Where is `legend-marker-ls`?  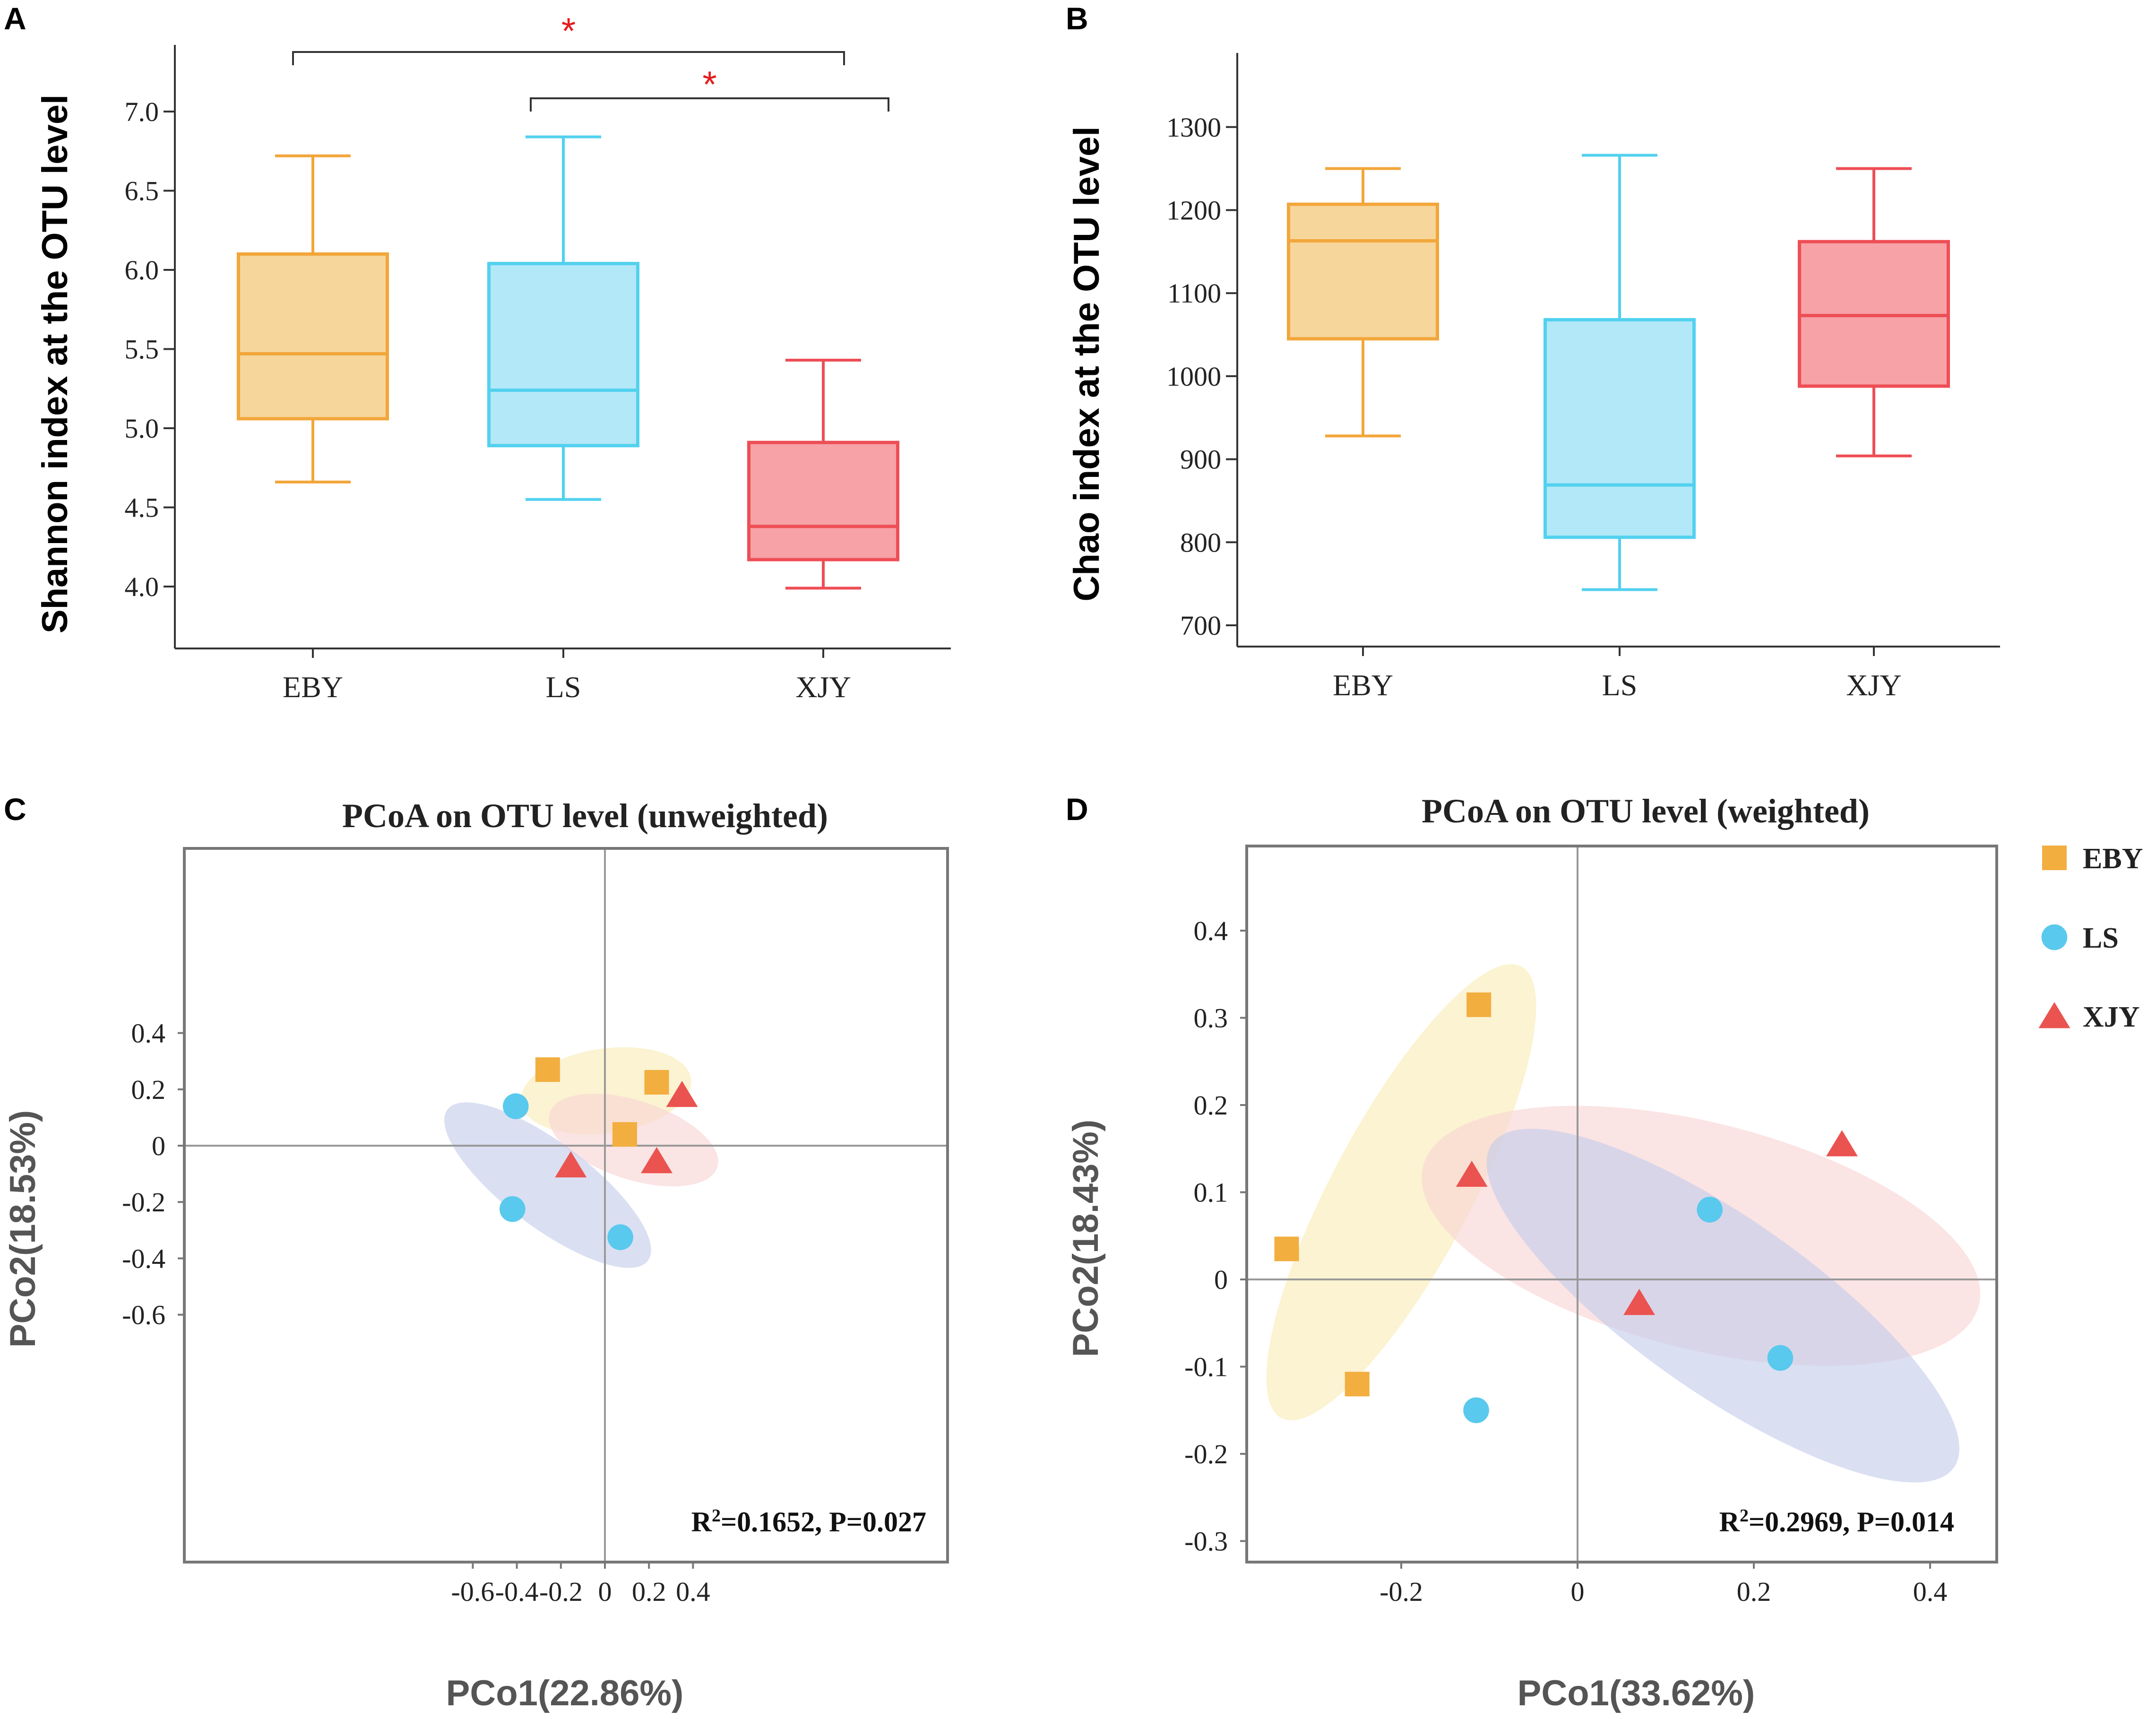
legend-marker-ls is located at coordinates (2054, 937).